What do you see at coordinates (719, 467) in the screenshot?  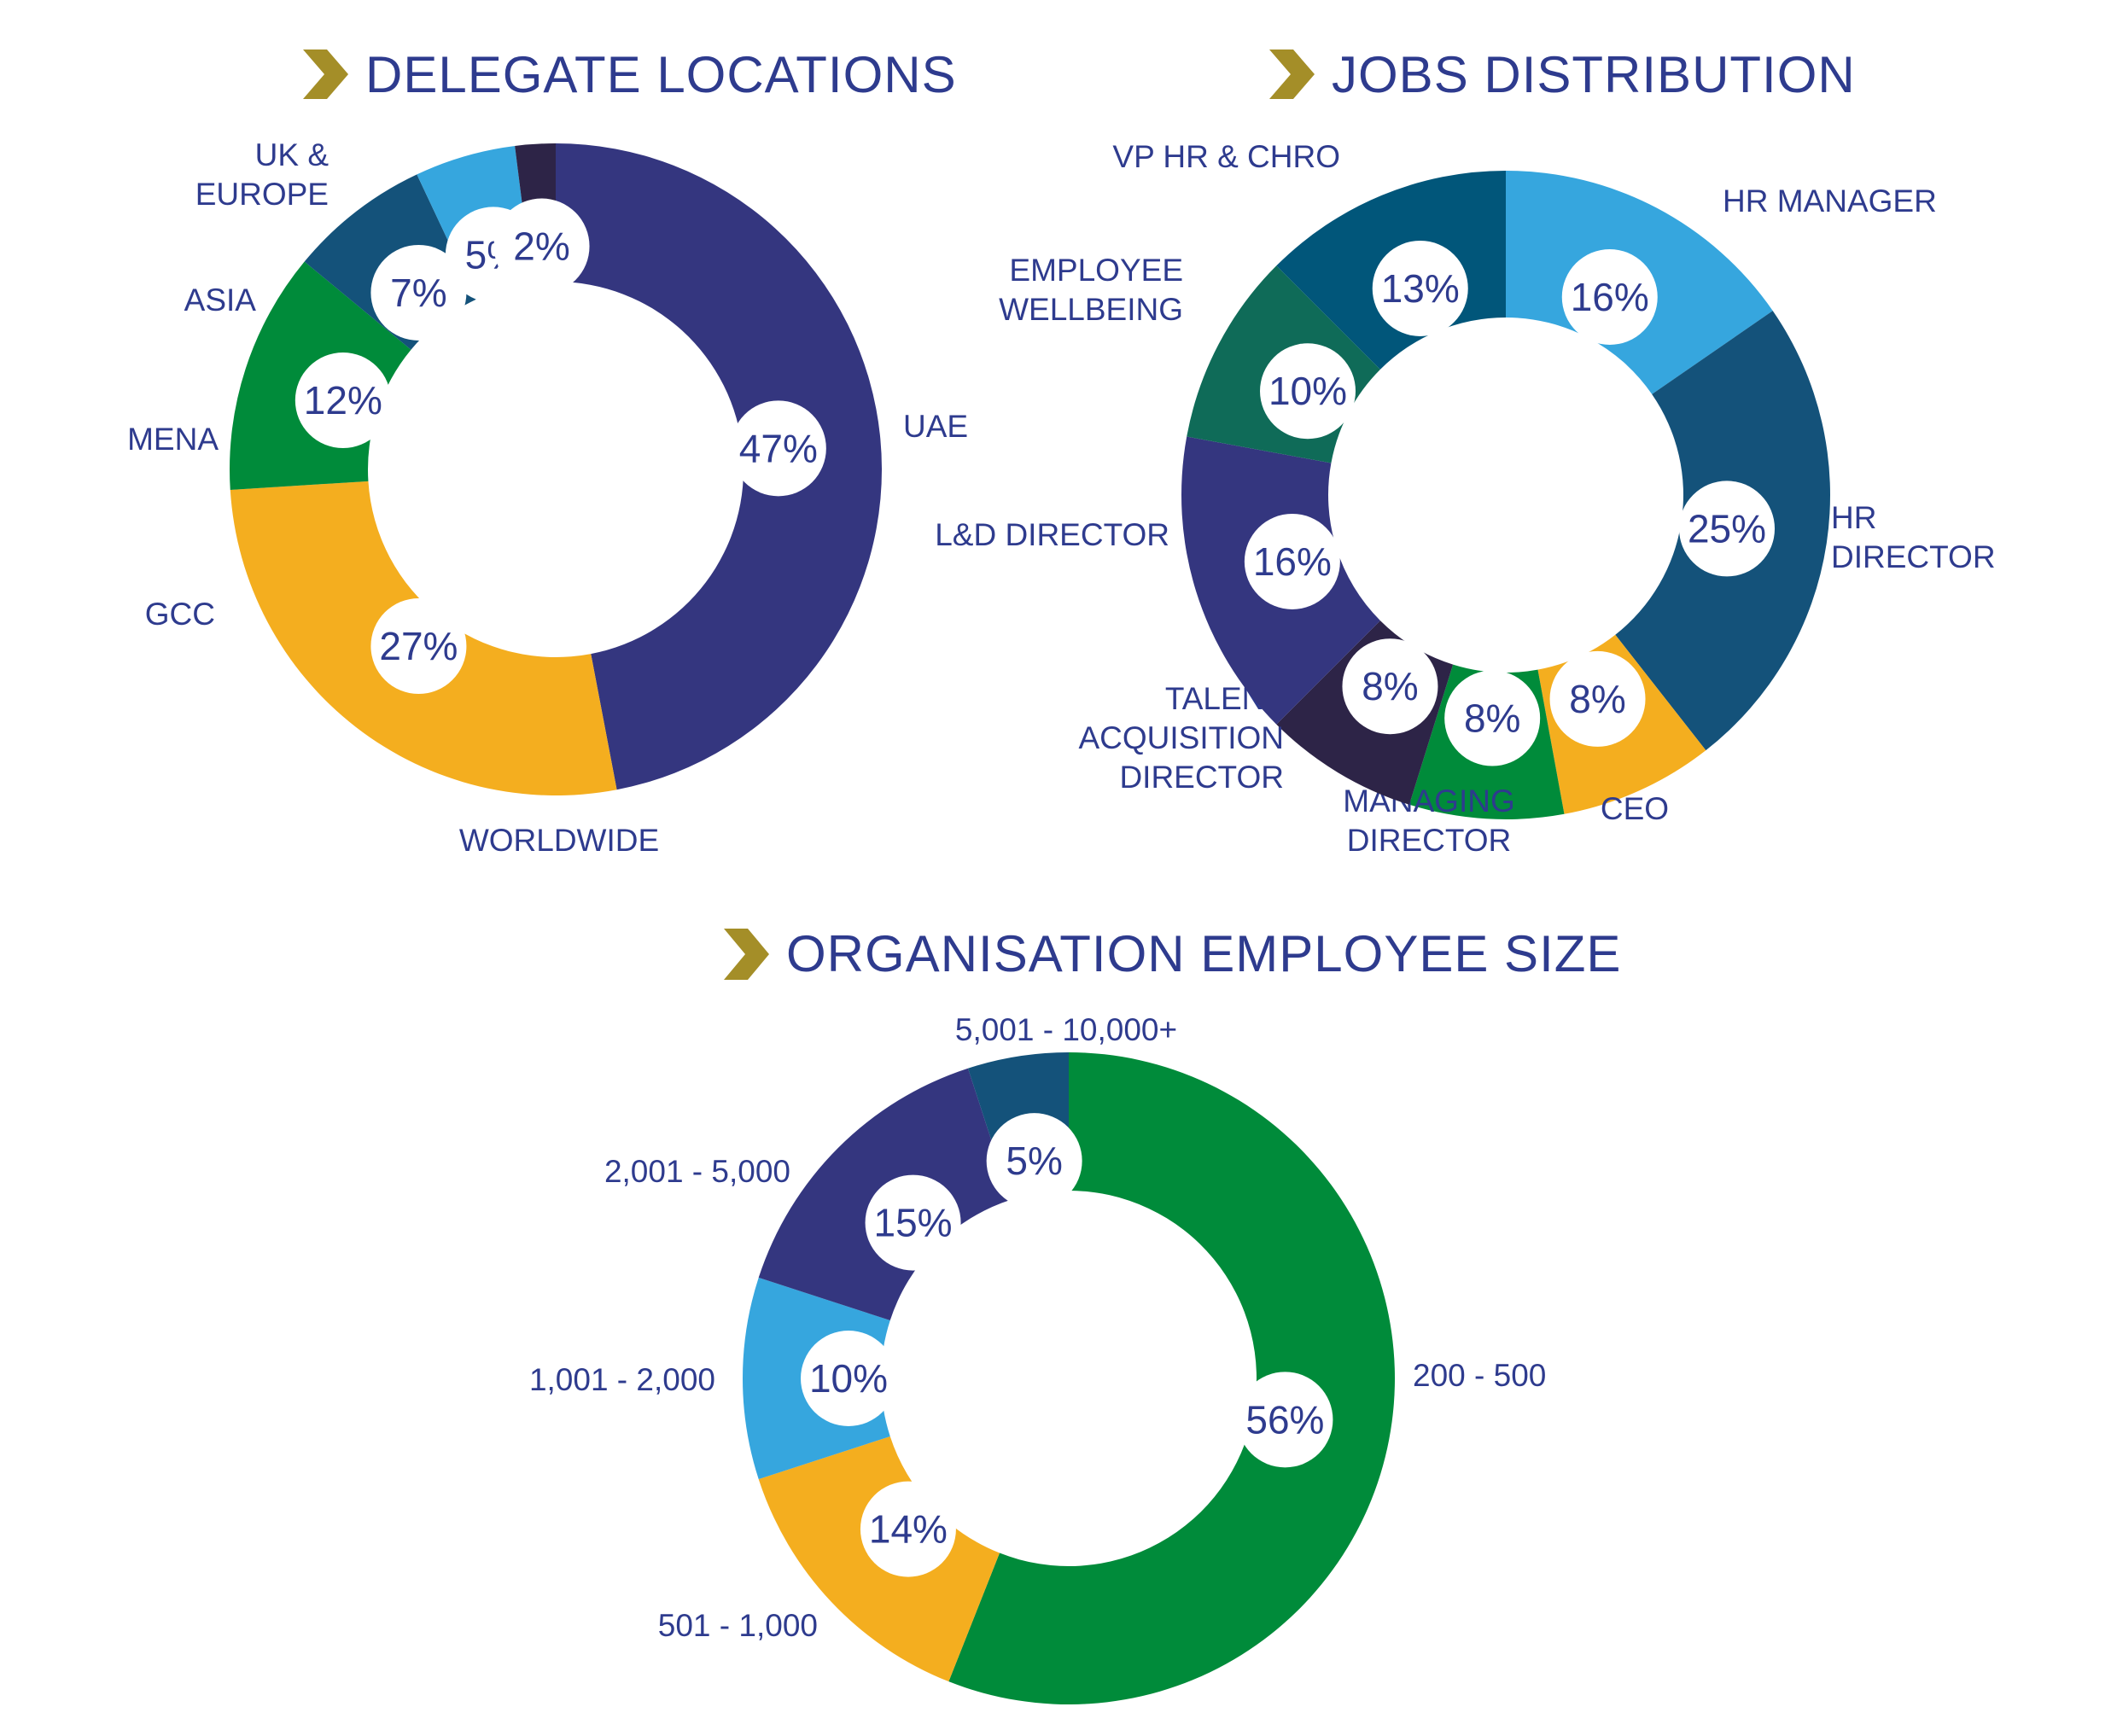 I see `slice-uae` at bounding box center [719, 467].